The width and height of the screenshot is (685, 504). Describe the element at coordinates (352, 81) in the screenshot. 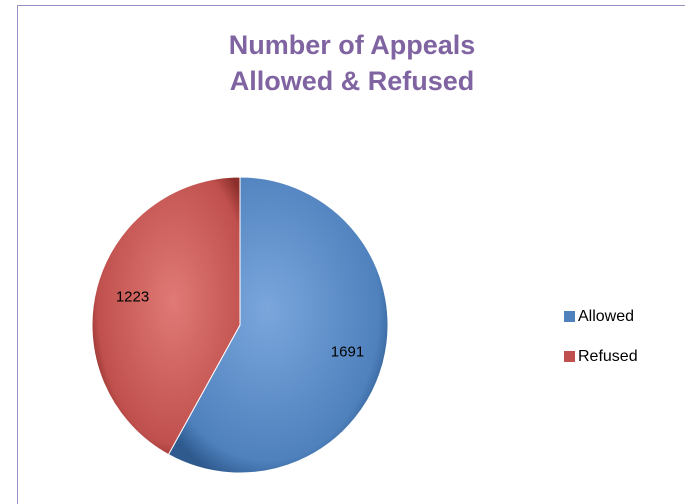

I see `chart-title: Allowed & Refused` at that location.